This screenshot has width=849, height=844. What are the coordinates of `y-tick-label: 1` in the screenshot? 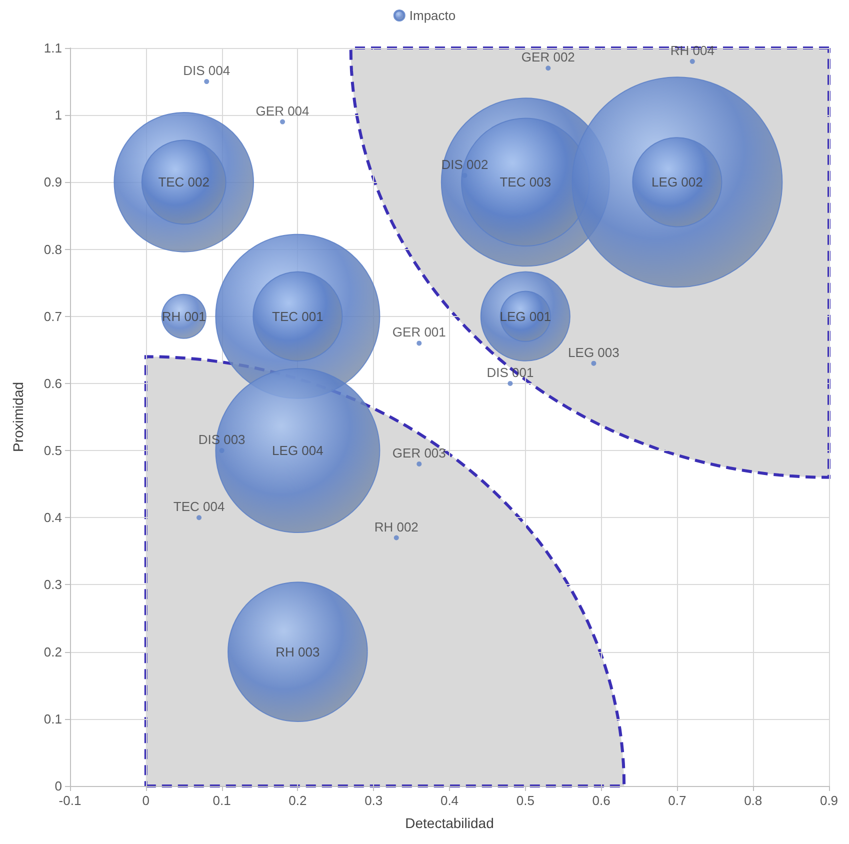 It's located at (58, 115).